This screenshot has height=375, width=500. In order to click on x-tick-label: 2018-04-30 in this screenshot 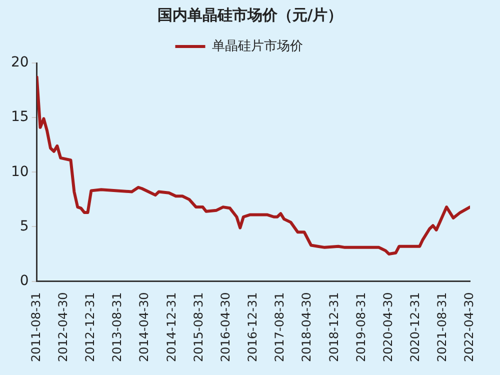, I will do `click(307, 327)`.